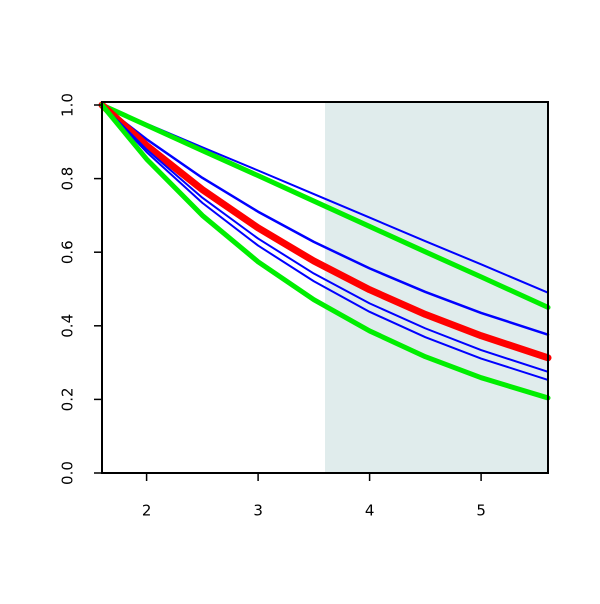 Image resolution: width=600 pixels, height=604 pixels. Describe the element at coordinates (481, 511) in the screenshot. I see `x-tick-label: 5` at that location.